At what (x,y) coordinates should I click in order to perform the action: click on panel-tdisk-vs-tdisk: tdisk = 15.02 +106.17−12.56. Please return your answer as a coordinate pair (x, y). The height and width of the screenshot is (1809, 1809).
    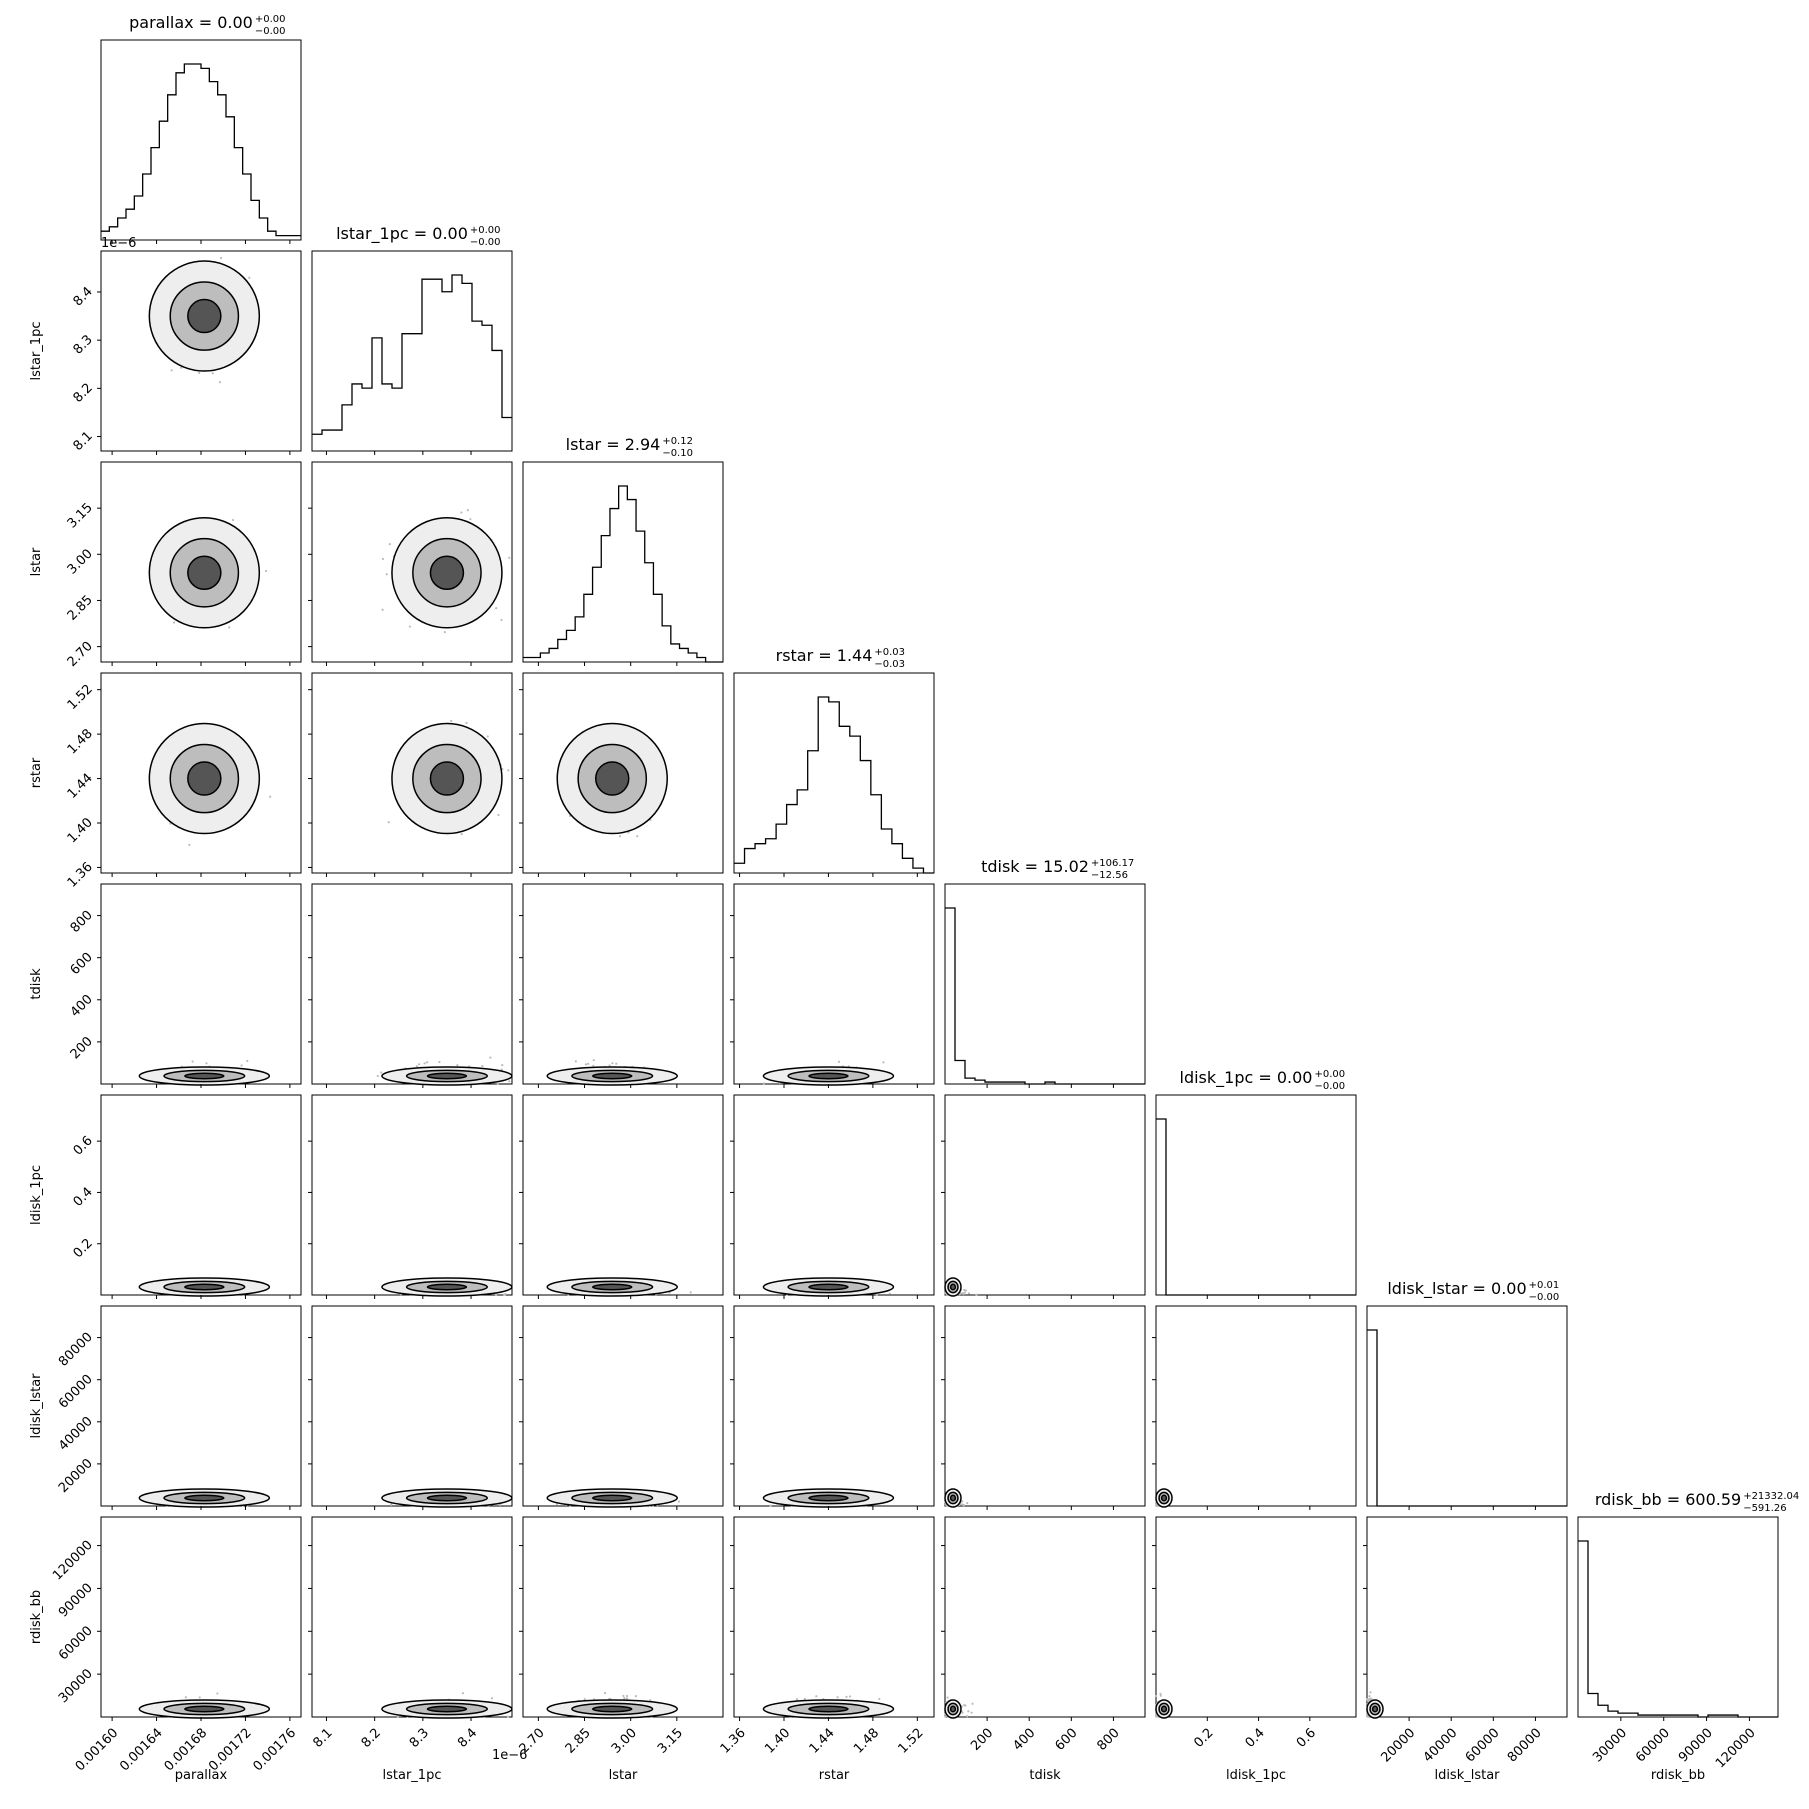
    Looking at the image, I should click on (1045, 972).